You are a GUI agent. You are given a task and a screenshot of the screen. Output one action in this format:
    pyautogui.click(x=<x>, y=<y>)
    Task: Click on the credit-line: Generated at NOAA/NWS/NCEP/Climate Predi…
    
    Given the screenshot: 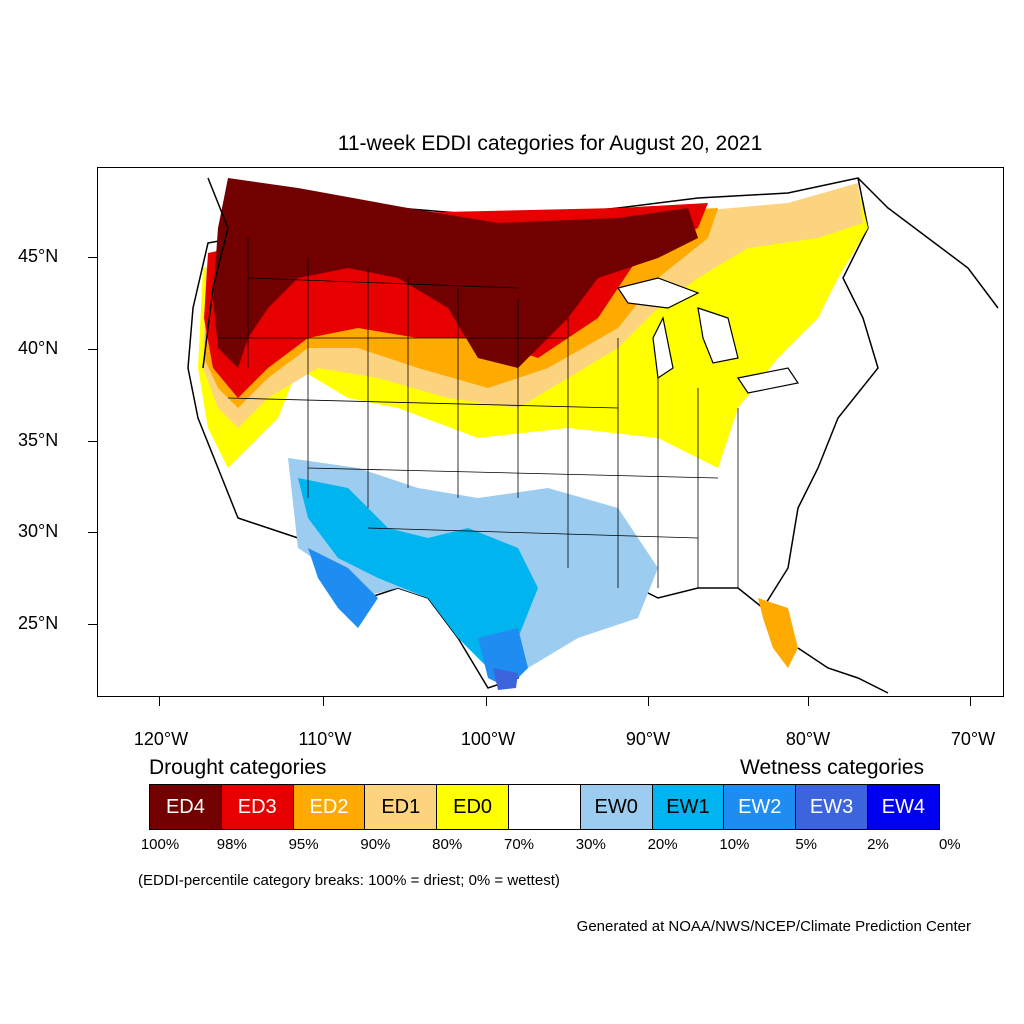 What is the action you would take?
    pyautogui.click(x=773, y=926)
    